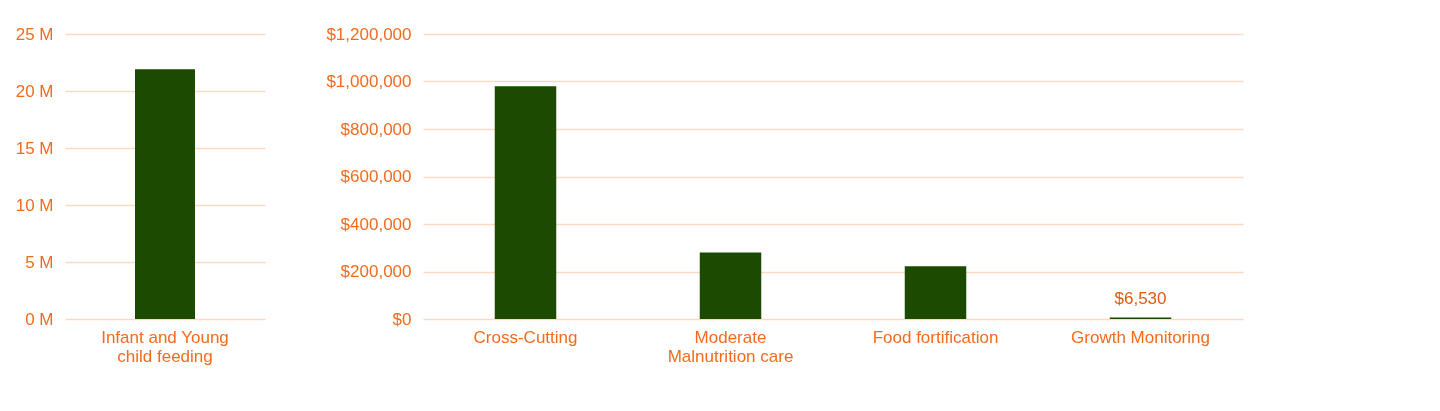  Describe the element at coordinates (34, 34) in the screenshot. I see `y-tick-label: 25 M` at that location.